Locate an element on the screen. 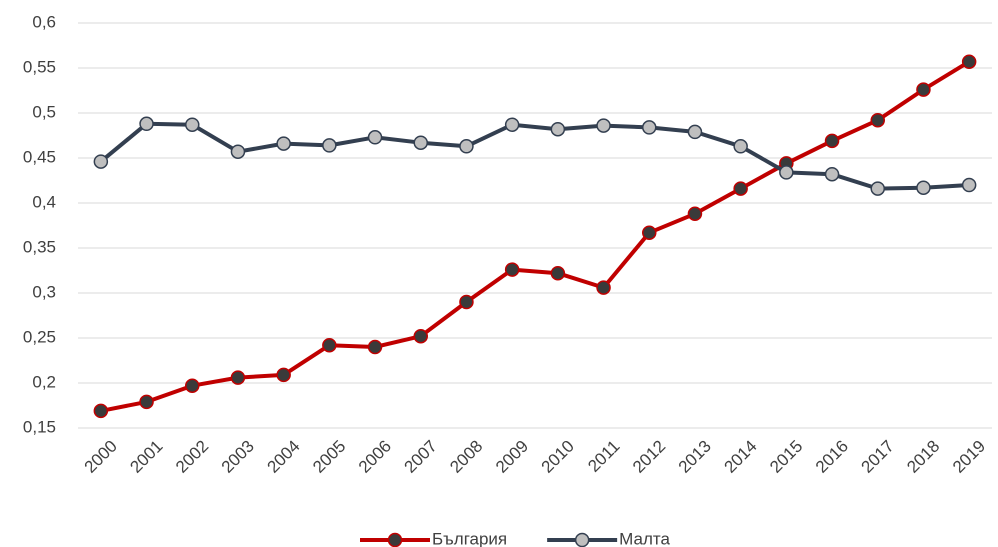 This screenshot has width=998, height=547. x-tick-label: 2016 is located at coordinates (832, 457).